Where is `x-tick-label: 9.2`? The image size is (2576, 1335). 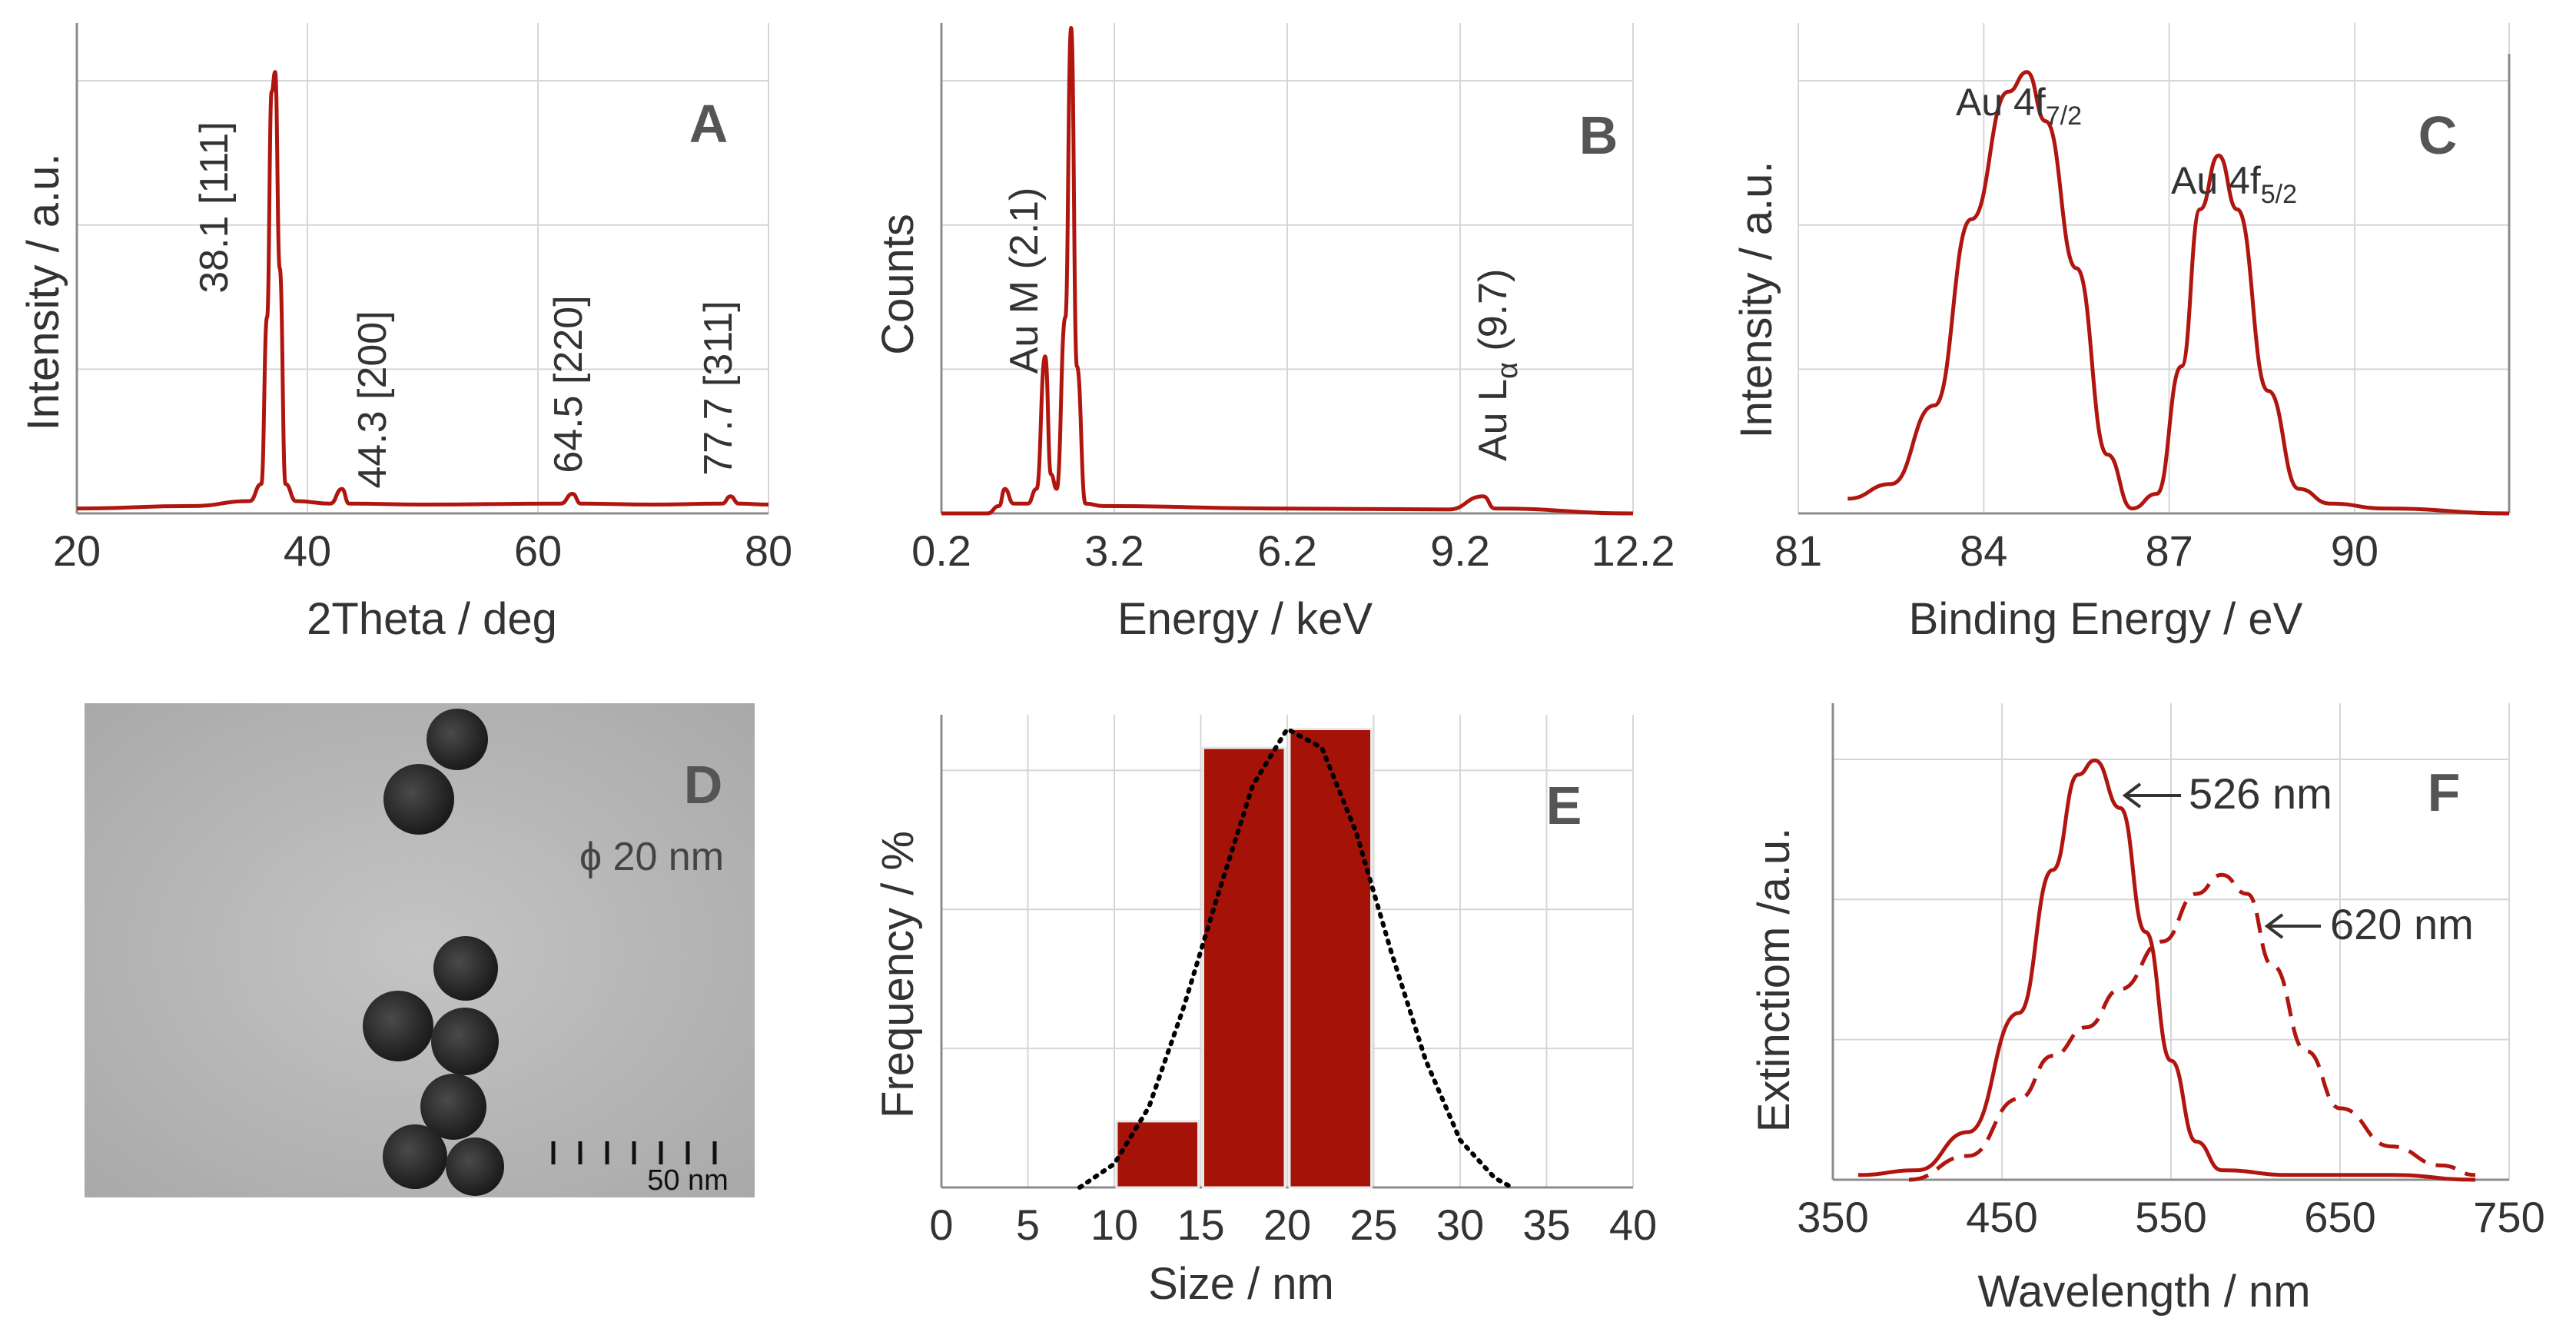 x-tick-label: 9.2 is located at coordinates (1460, 550).